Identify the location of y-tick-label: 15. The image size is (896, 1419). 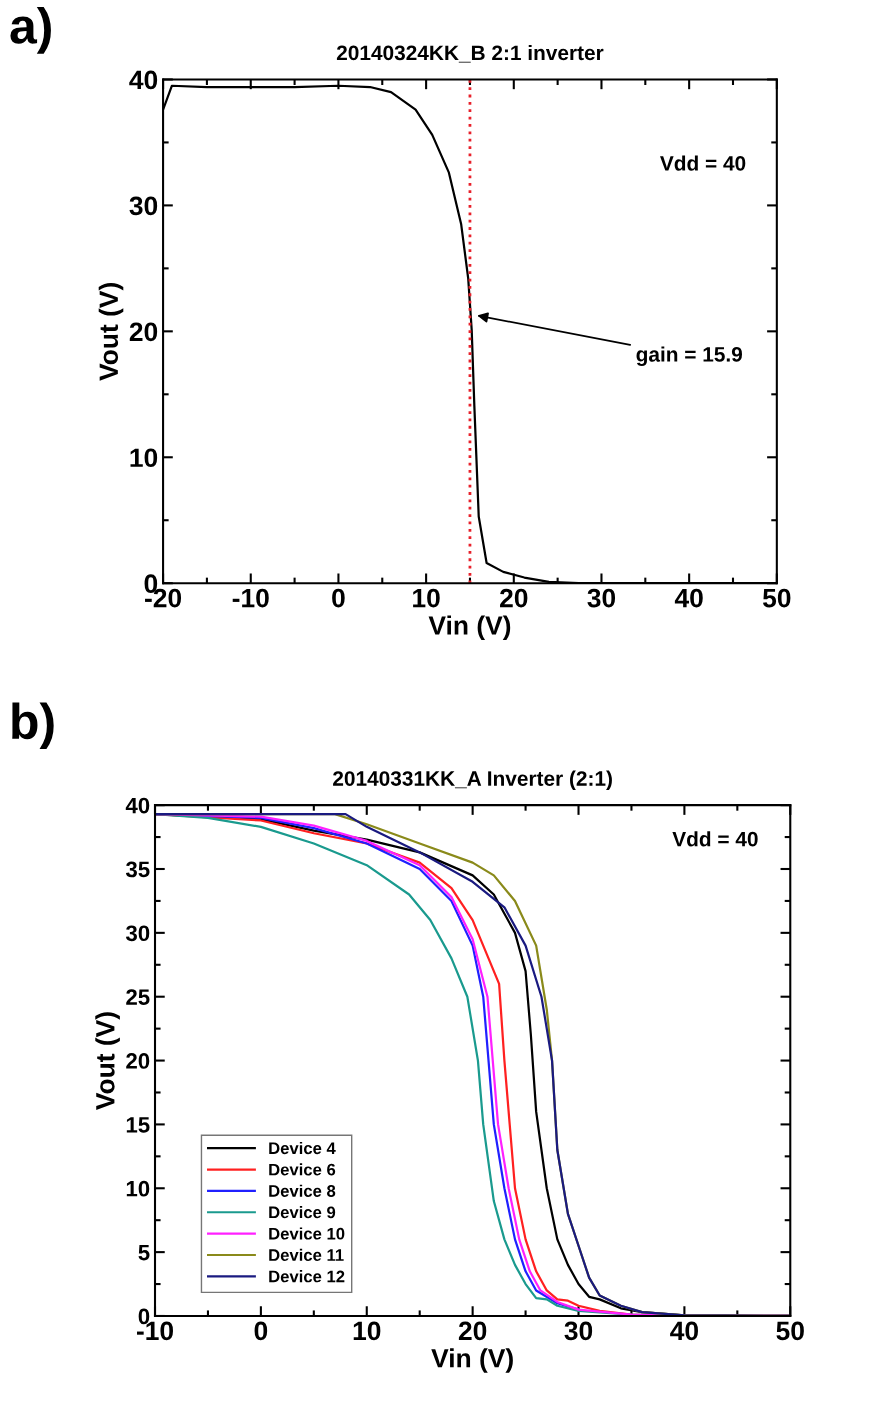
(138, 1125).